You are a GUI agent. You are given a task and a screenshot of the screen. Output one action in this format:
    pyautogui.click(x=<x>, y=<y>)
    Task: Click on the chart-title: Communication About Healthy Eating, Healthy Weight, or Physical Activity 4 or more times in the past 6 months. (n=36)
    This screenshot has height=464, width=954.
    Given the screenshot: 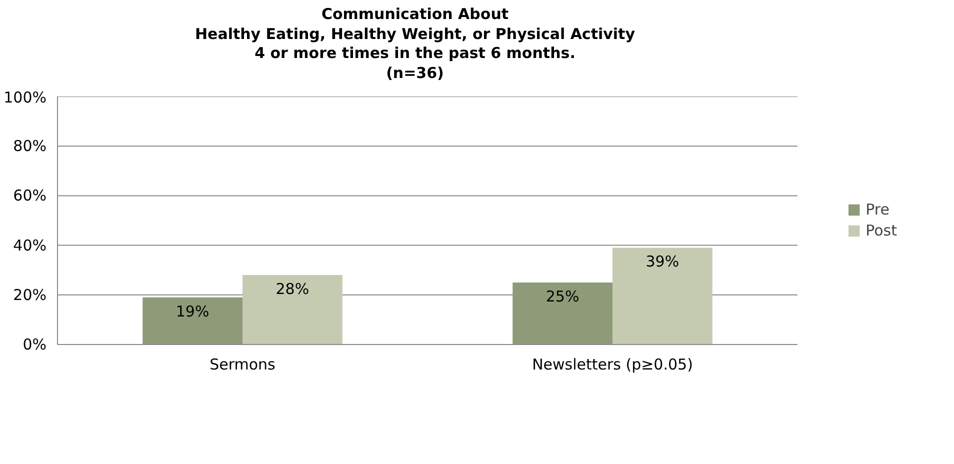 What is the action you would take?
    pyautogui.click(x=415, y=44)
    